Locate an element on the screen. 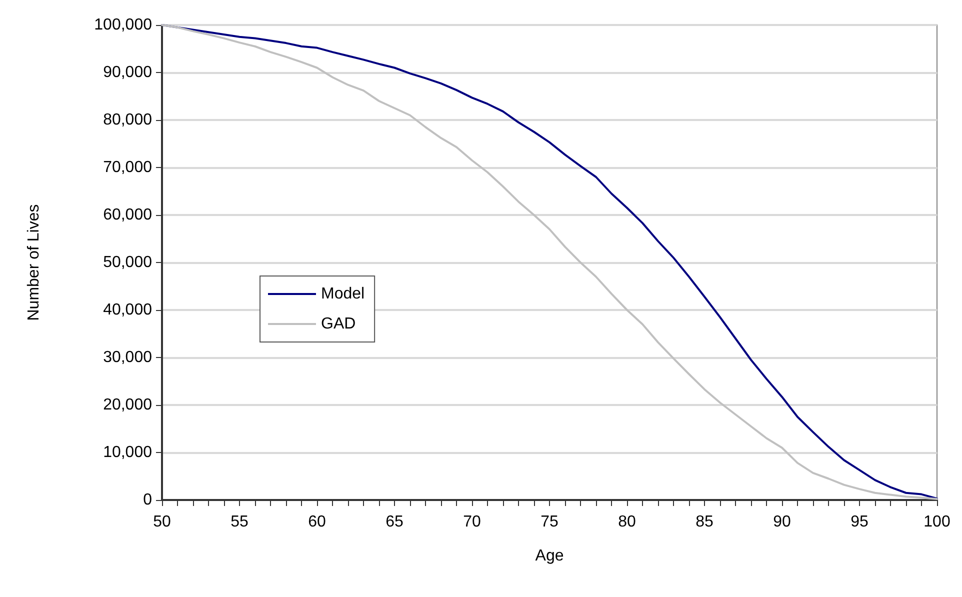  y-tick-label: 90,000 is located at coordinates (127, 72).